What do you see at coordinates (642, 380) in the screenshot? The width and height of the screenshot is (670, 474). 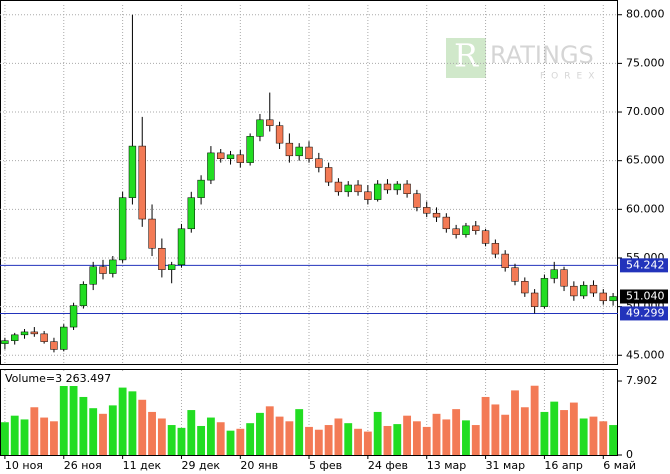 I see `volume-tick-label: 7.902` at bounding box center [642, 380].